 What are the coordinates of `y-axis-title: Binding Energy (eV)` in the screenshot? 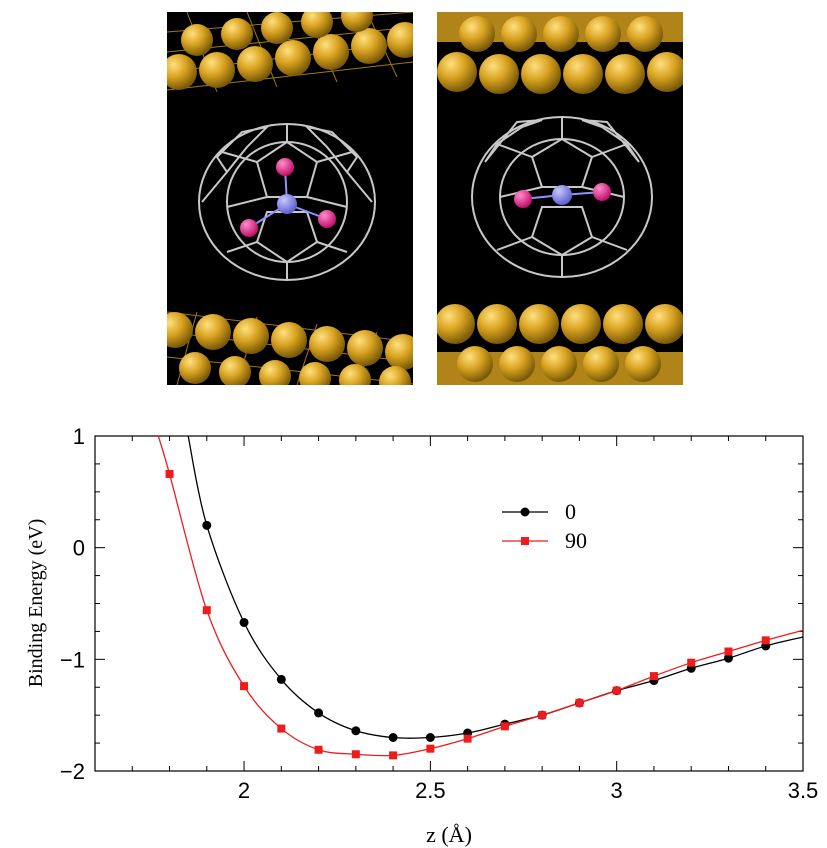 It's located at (36, 603).